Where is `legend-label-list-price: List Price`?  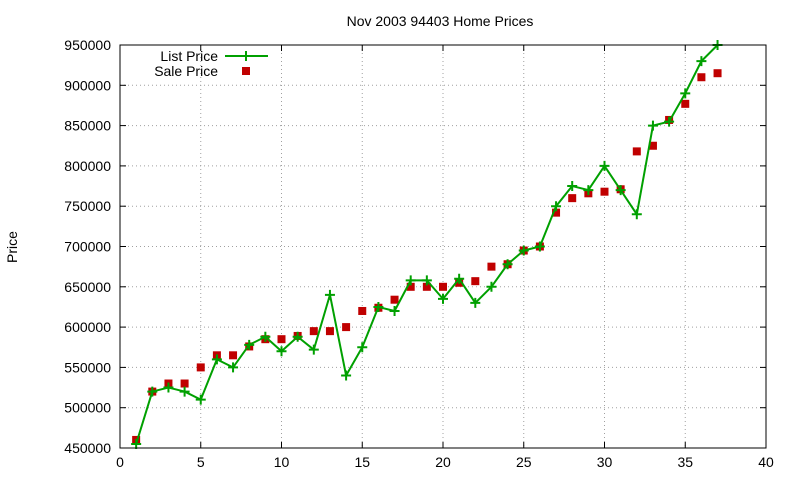 legend-label-list-price: List Price is located at coordinates (189, 56).